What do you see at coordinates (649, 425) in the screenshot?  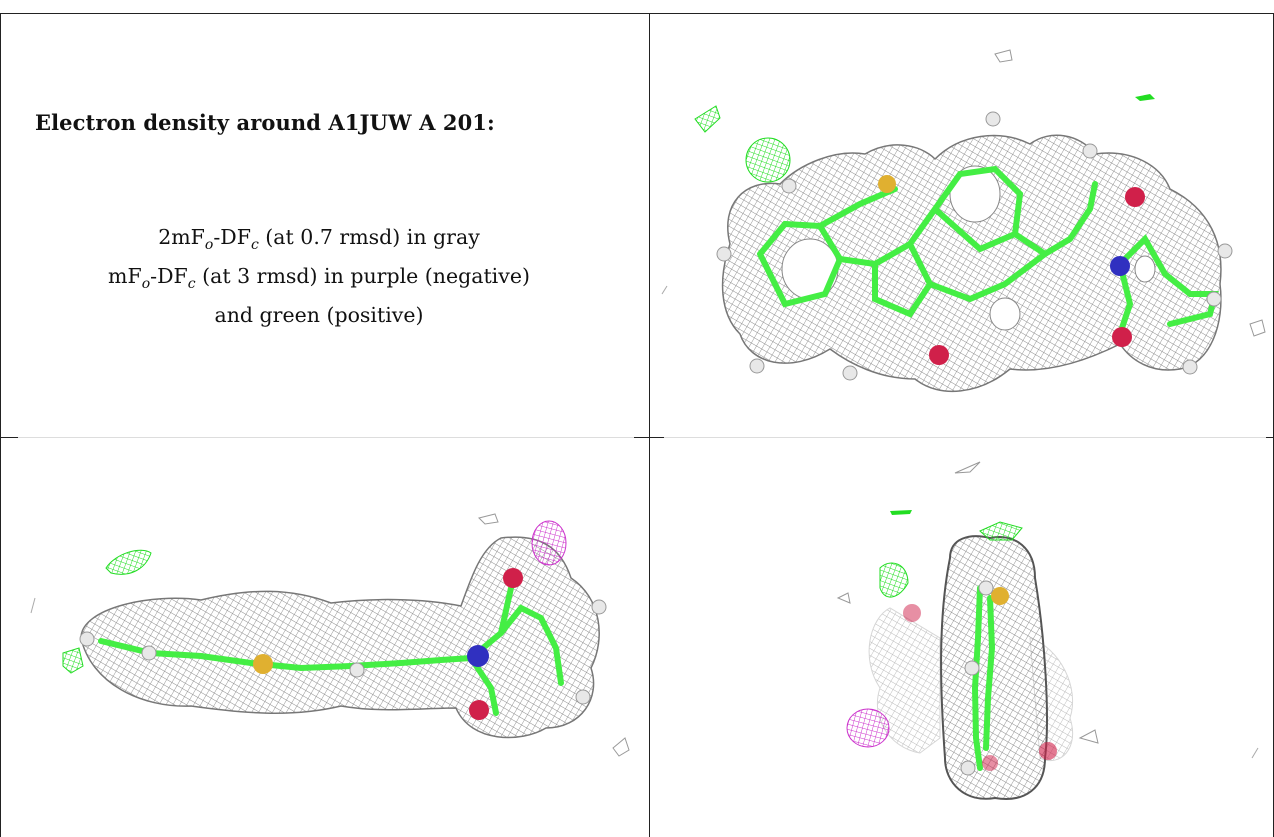 I see `table-center-rule` at bounding box center [649, 425].